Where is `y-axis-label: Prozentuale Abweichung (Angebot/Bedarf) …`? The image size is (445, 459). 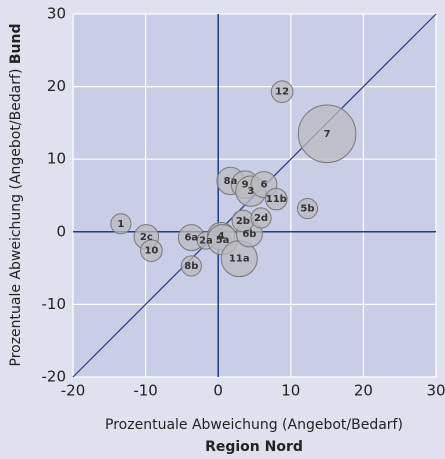
y-axis-label: Prozentuale Abweichung (Angebot/Bedarf) … is located at coordinates (16, 194).